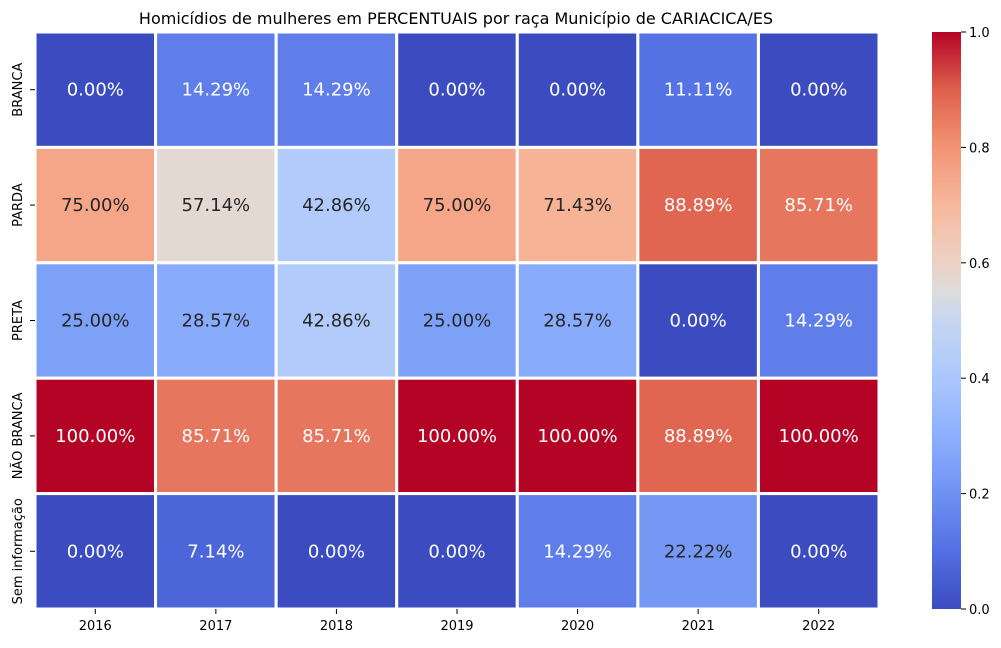 The width and height of the screenshot is (1001, 648). Describe the element at coordinates (979, 610) in the screenshot. I see `colorbar-tick-label: 0.0` at that location.